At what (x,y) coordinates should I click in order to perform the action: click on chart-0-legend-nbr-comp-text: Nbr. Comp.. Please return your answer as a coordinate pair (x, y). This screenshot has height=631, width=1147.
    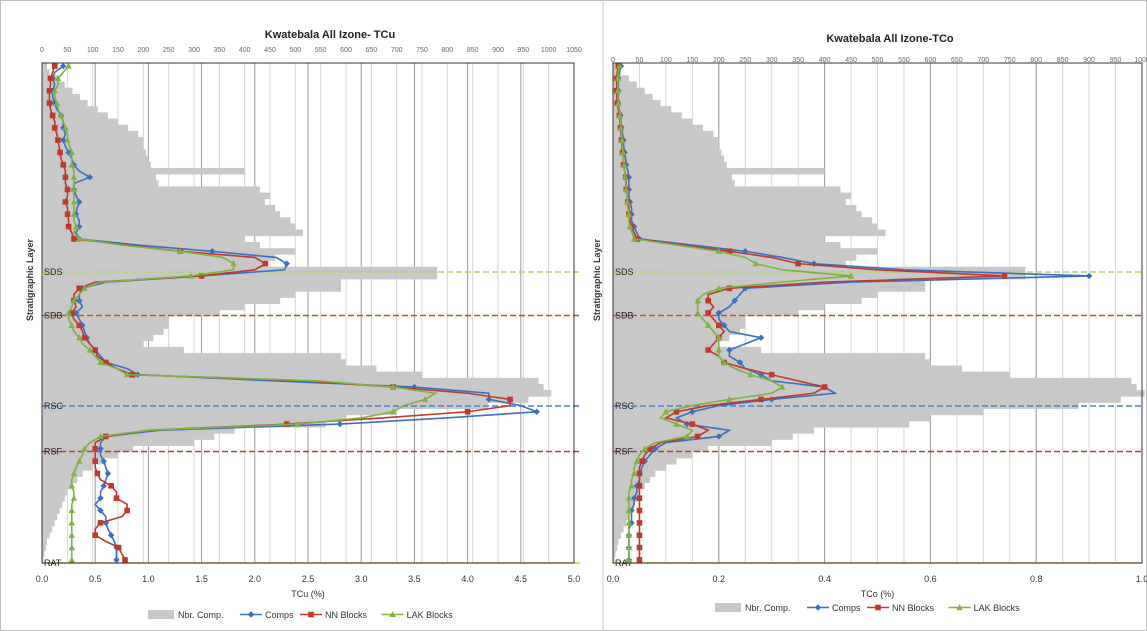
    Looking at the image, I should click on (201, 615).